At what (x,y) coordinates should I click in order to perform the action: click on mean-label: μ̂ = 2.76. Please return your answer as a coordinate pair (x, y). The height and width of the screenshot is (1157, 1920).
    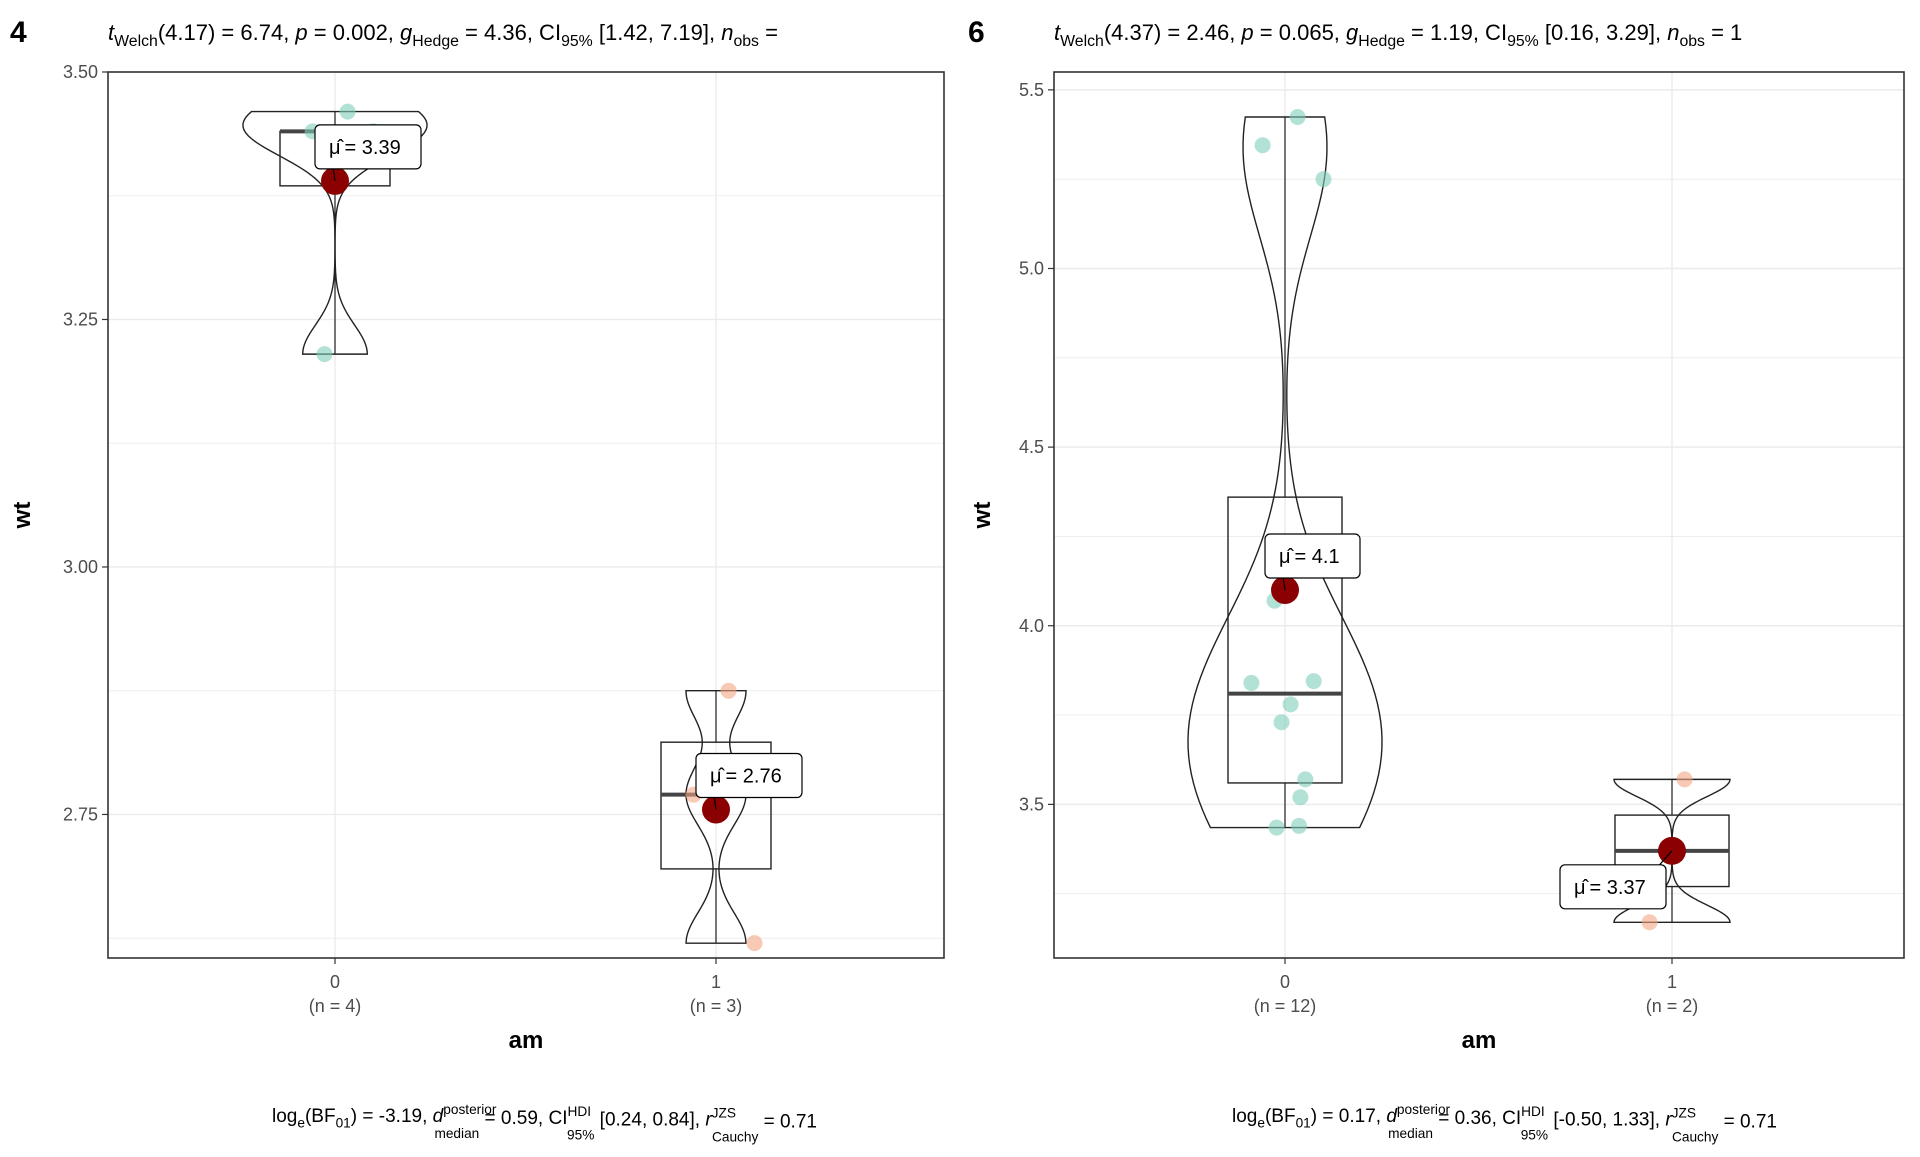
    Looking at the image, I should click on (746, 777).